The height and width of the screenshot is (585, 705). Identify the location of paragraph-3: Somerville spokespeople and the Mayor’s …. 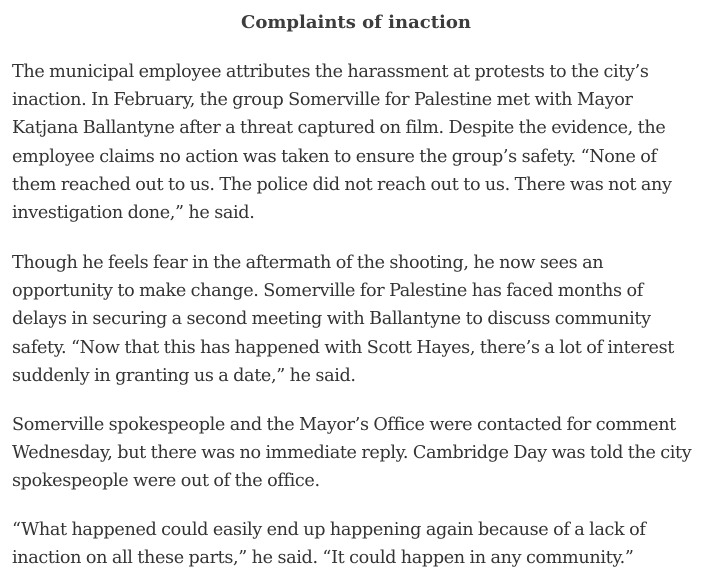
(352, 453).